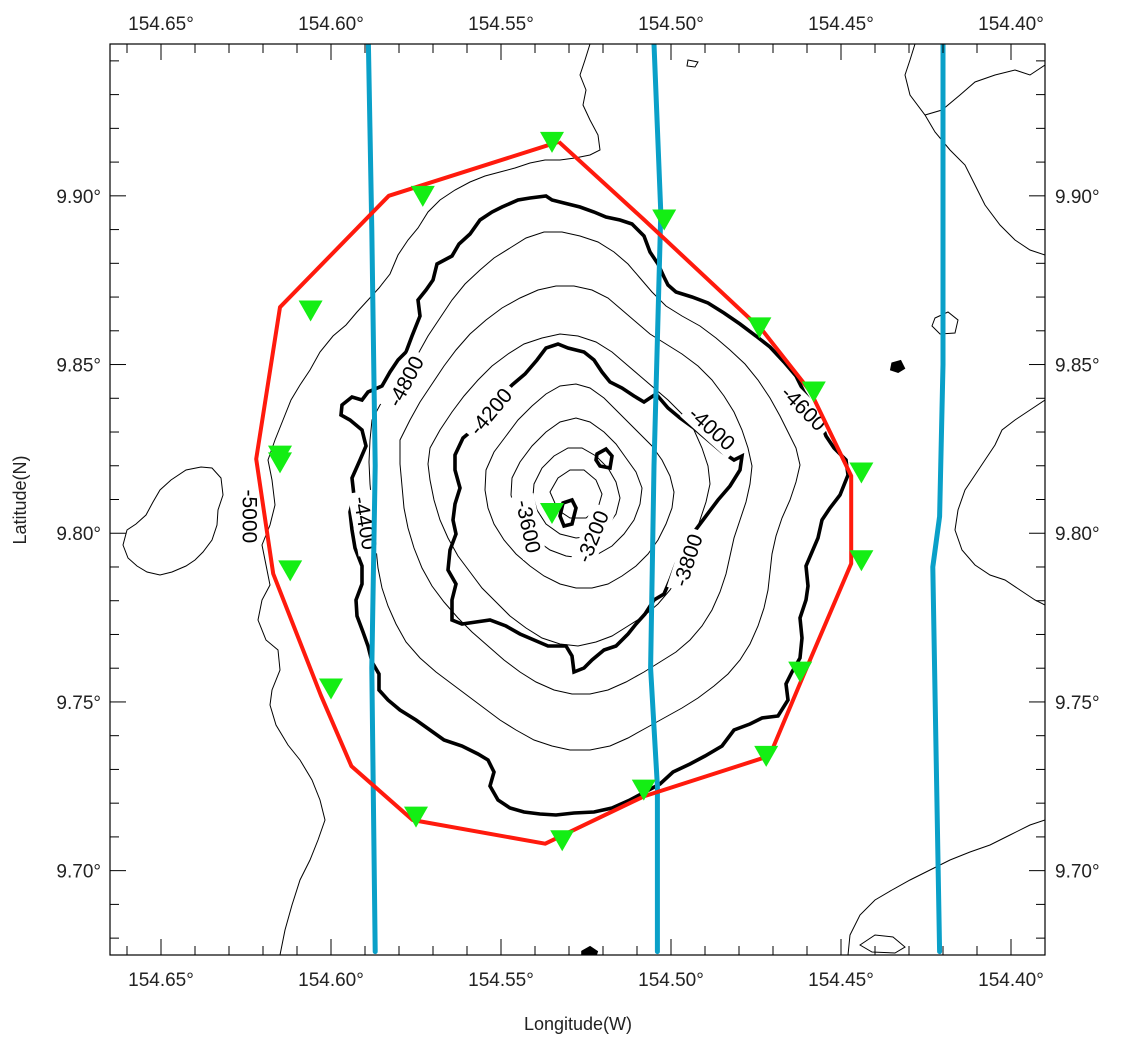 The width and height of the screenshot is (1122, 1044). What do you see at coordinates (578, 1024) in the screenshot?
I see `x-axis-title: Longitude(W)` at bounding box center [578, 1024].